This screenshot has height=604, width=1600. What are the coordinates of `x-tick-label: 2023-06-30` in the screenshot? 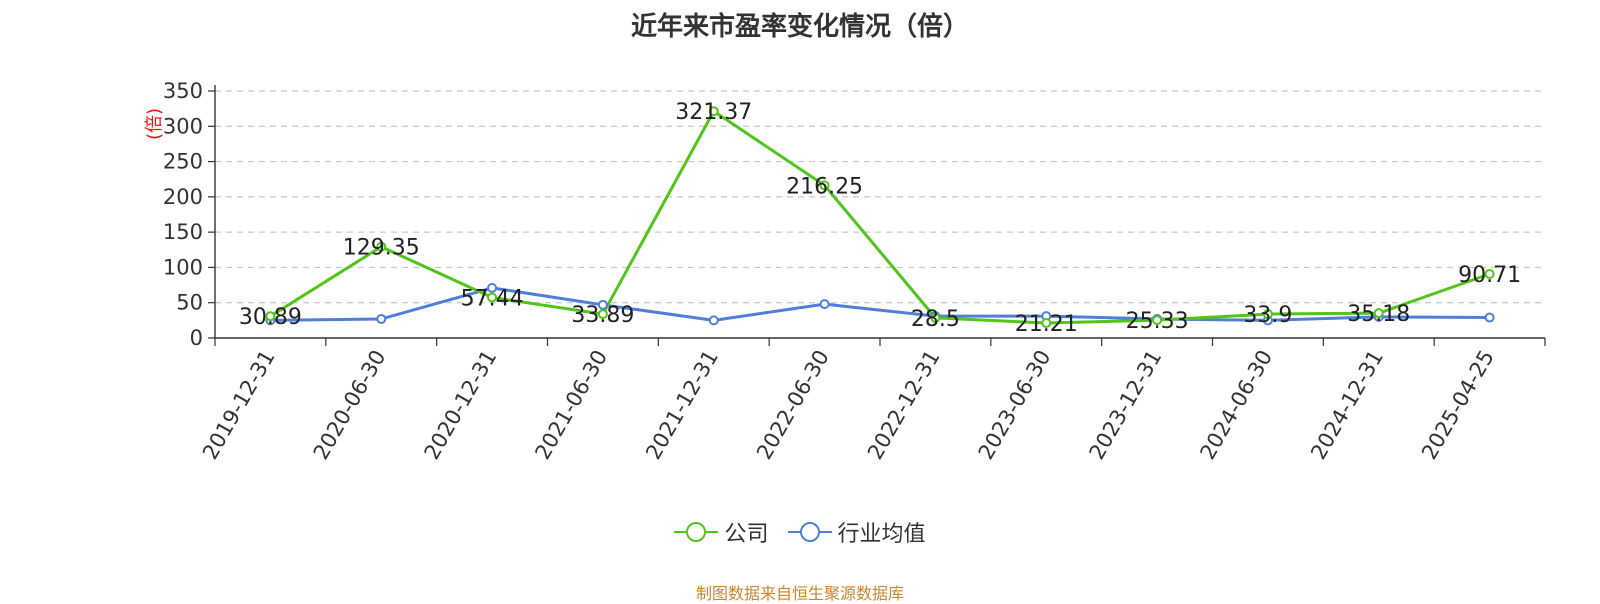 It's located at (1015, 405).